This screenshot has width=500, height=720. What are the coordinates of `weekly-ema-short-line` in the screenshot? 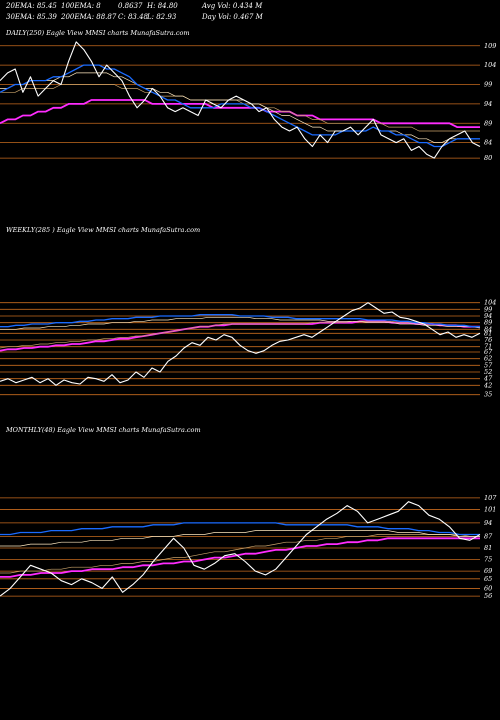 It's located at (240, 321).